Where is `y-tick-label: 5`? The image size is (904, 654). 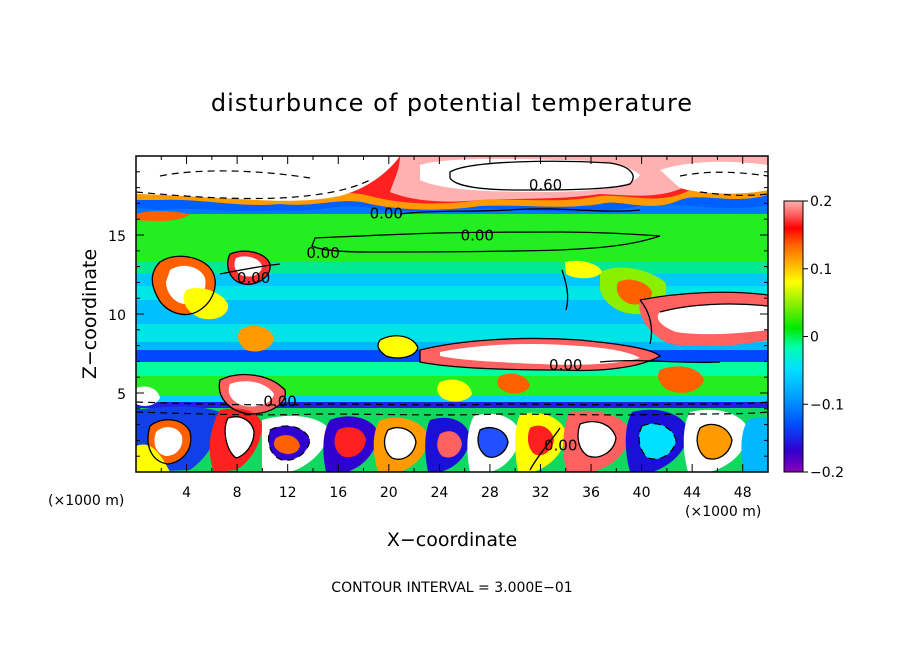 y-tick-label: 5 is located at coordinates (121, 395).